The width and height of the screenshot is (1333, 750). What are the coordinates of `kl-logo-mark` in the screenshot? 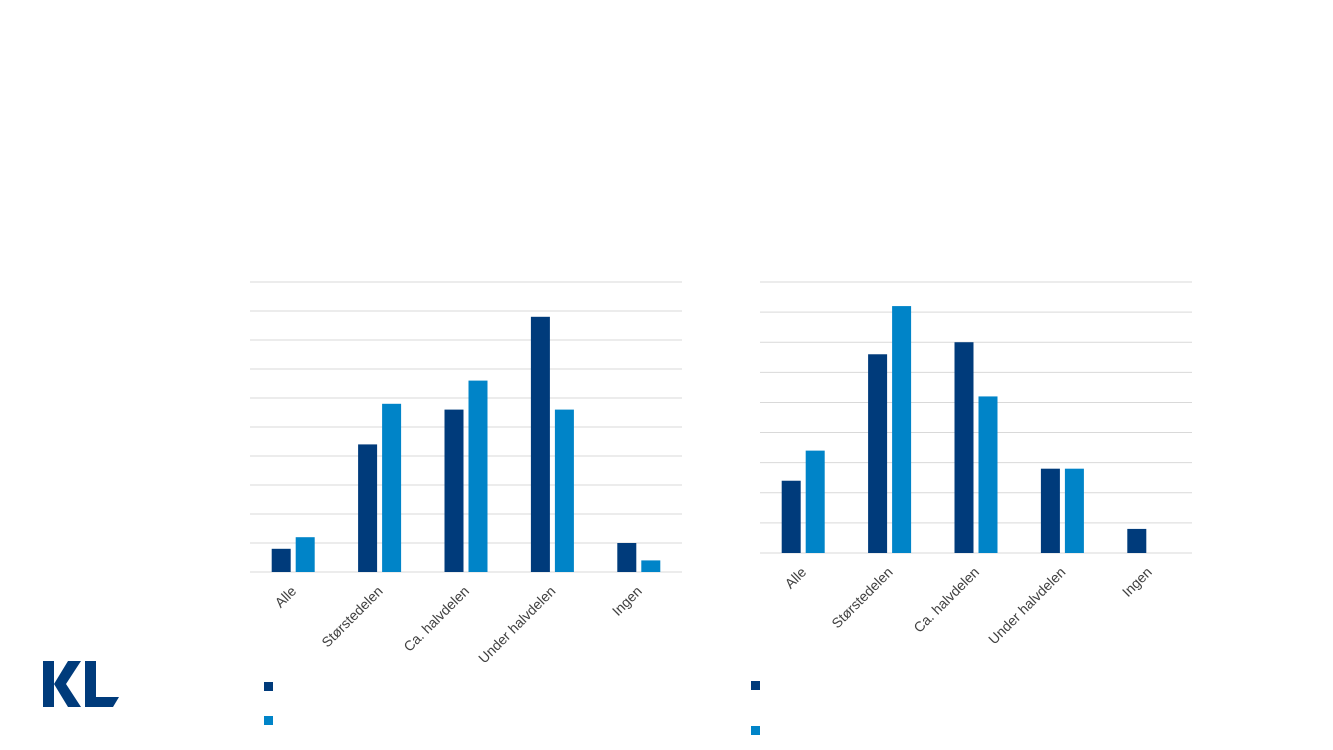 It's located at (81, 684).